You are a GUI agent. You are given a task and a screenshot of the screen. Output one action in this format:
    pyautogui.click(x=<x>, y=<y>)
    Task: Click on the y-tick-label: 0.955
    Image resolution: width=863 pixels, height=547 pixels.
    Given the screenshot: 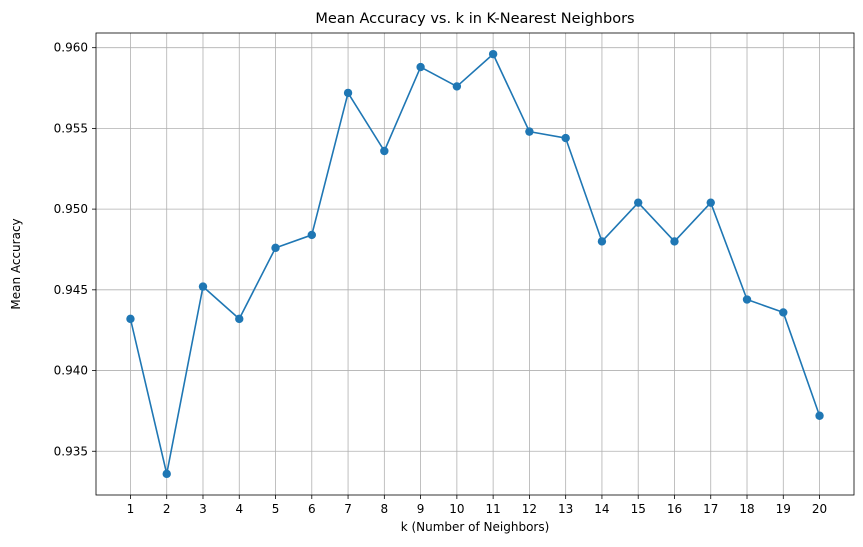 What is the action you would take?
    pyautogui.click(x=71, y=128)
    